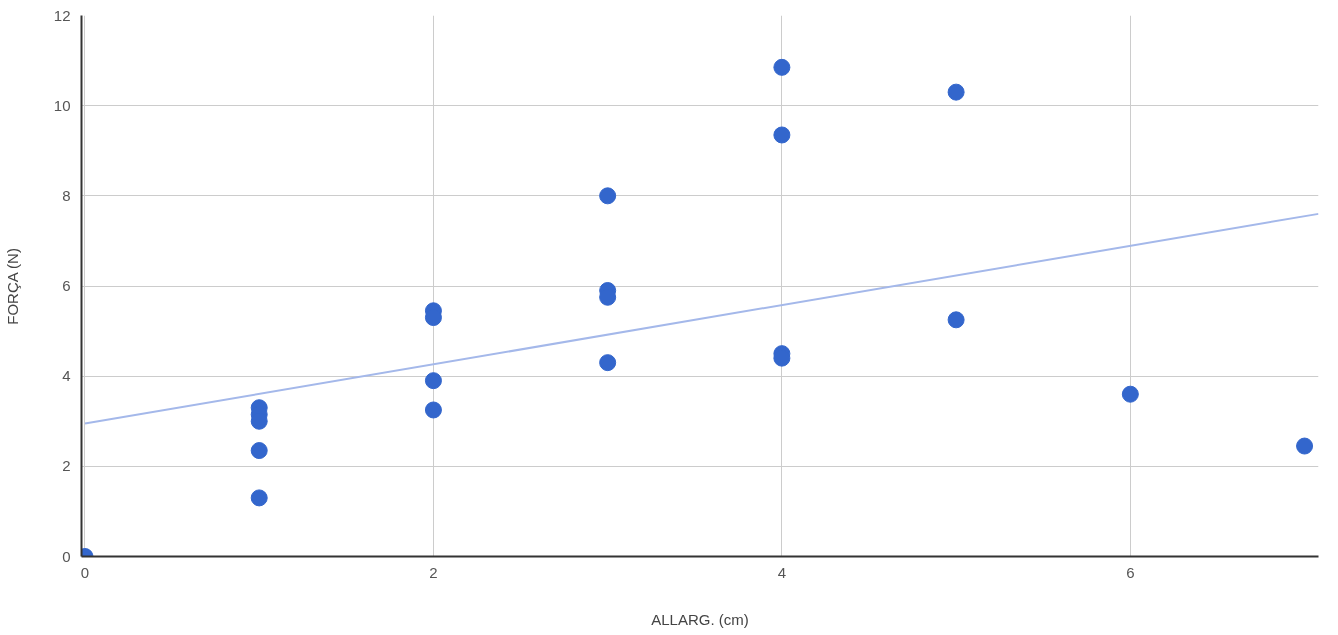 Image resolution: width=1338 pixels, height=635 pixels. Describe the element at coordinates (700, 619) in the screenshot. I see `x-axis-title: ALLARG. (cm)` at that location.